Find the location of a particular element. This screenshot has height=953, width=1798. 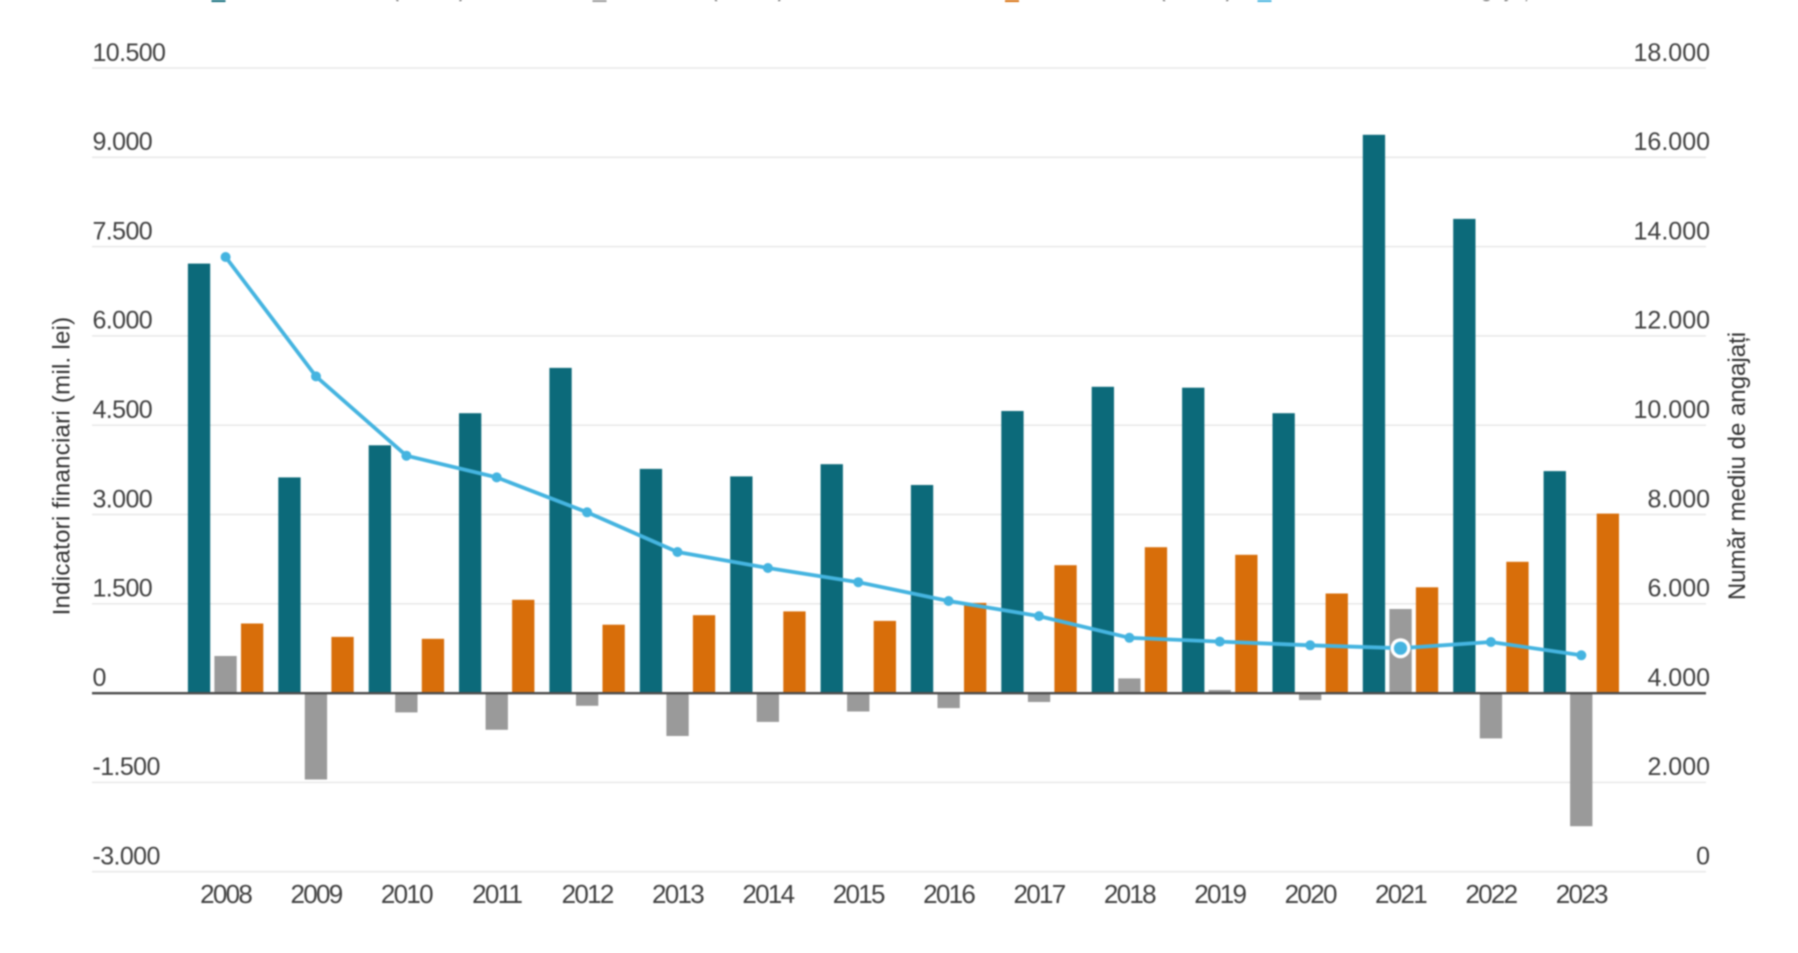

svg-text: 2009 is located at coordinates (316, 894).